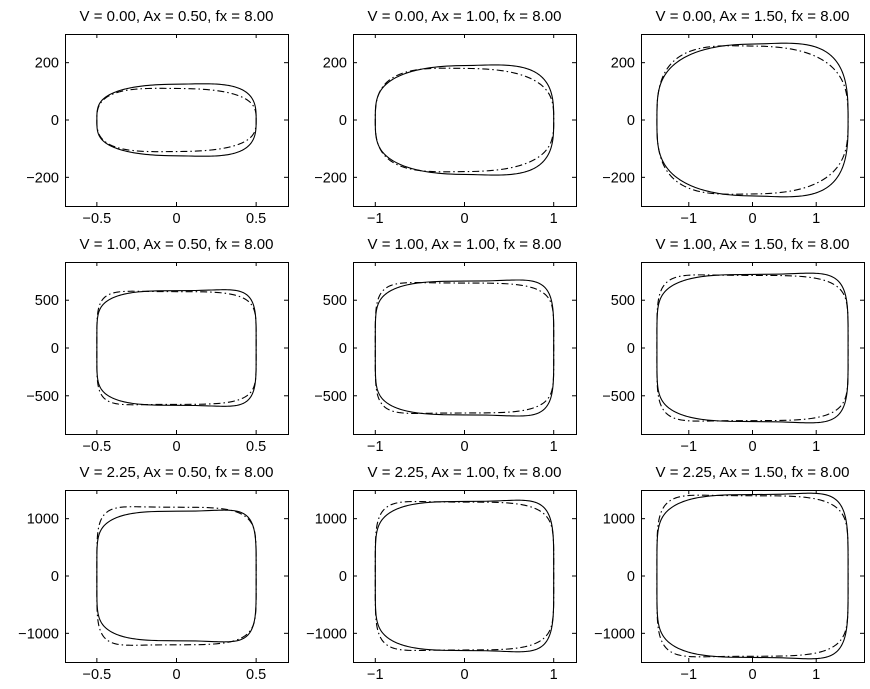  What do you see at coordinates (753, 16) in the screenshot?
I see `subplot-title: V = 0.00, Ax = 1.50, fx = 8.00` at bounding box center [753, 16].